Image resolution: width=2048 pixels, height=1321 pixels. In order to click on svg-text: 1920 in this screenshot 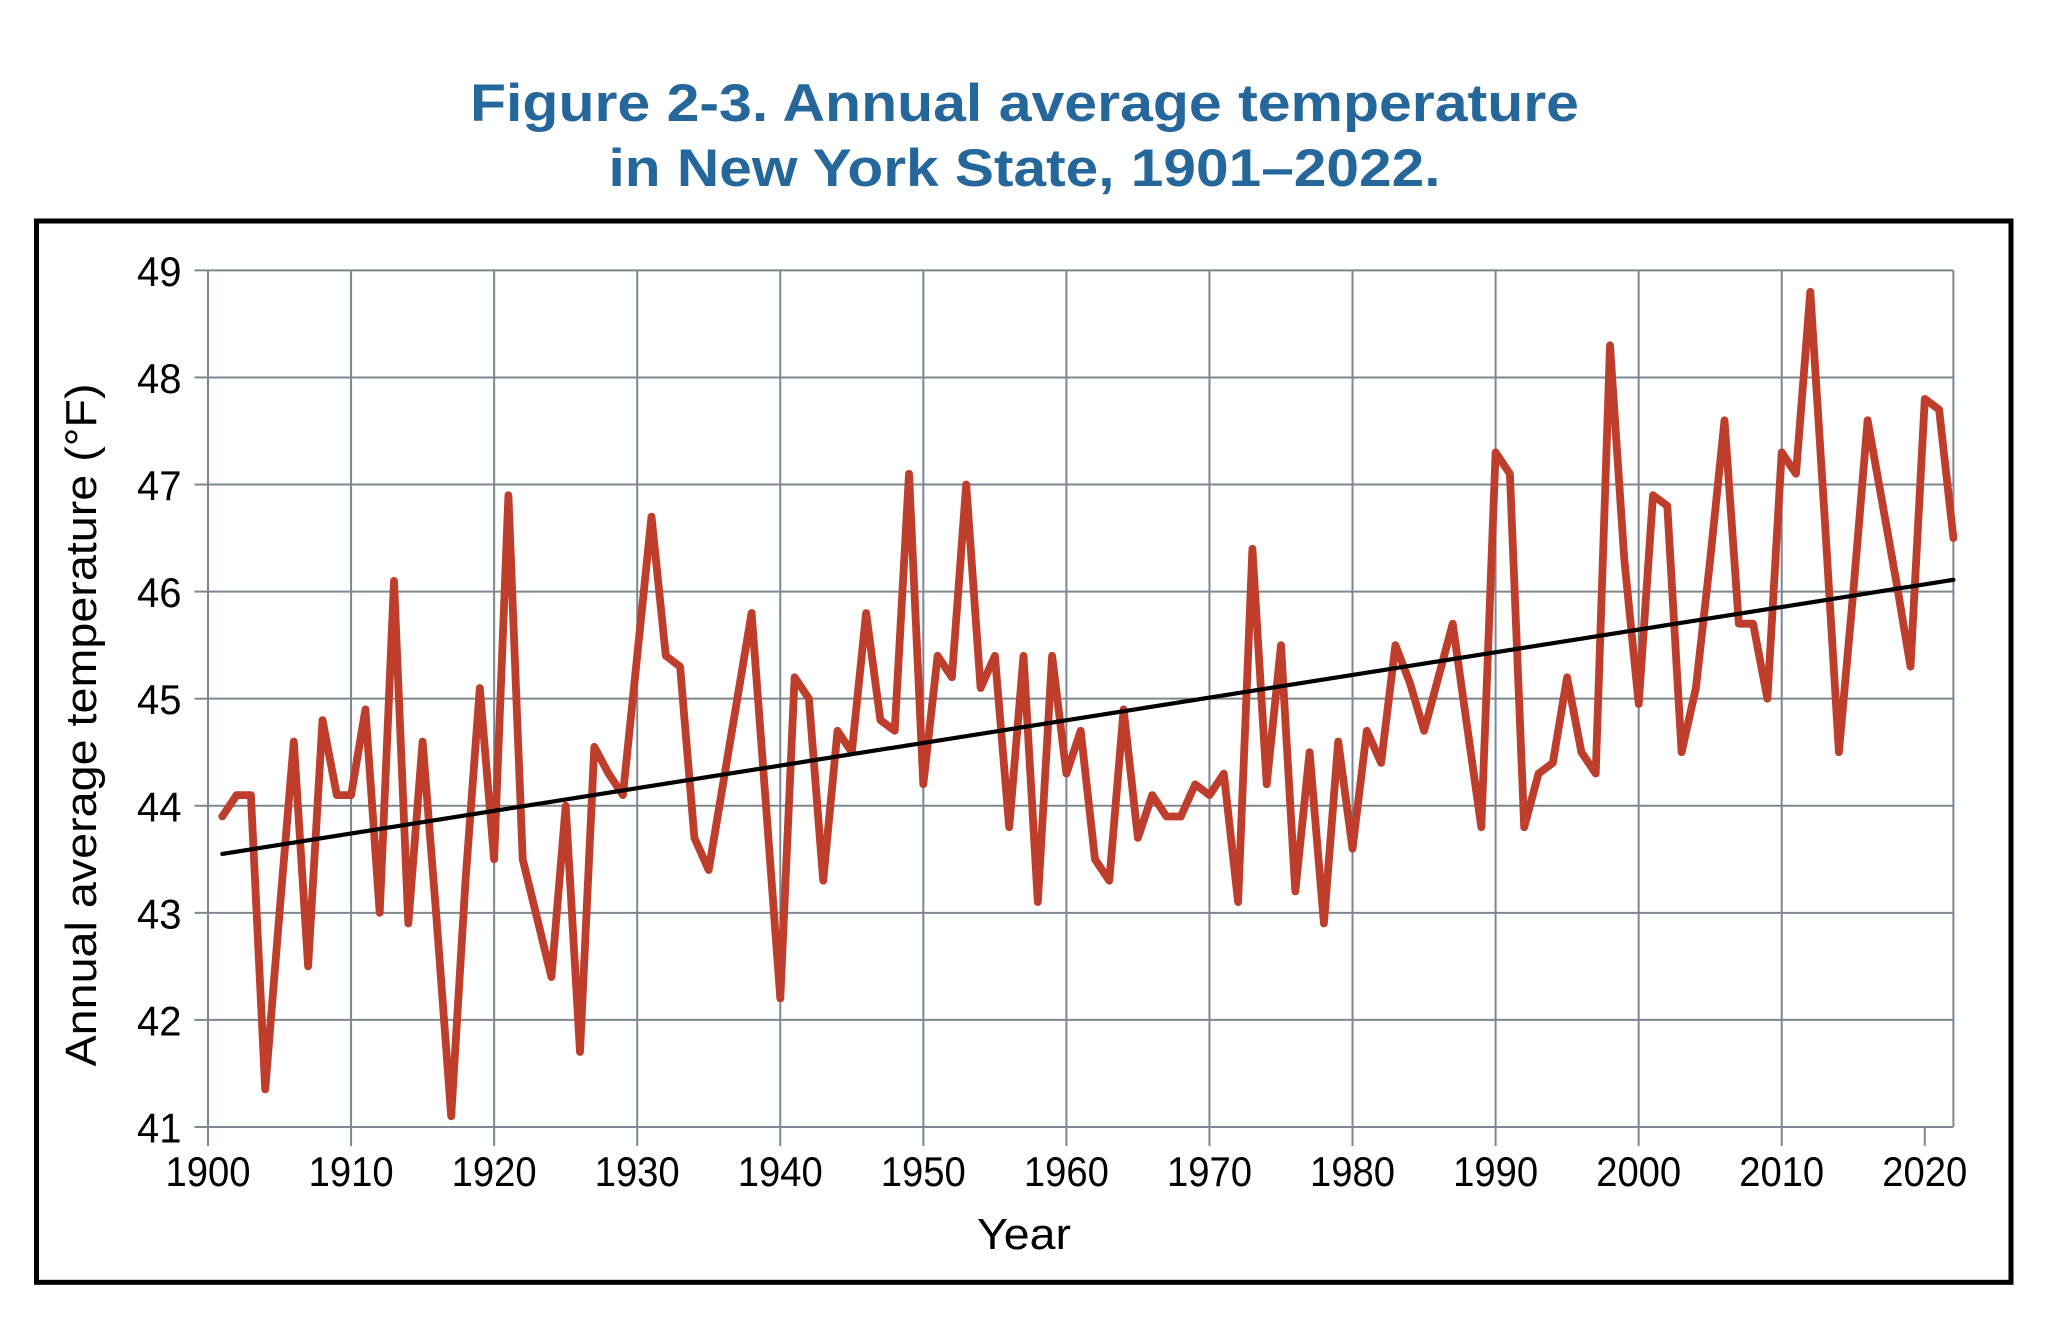, I will do `click(494, 1171)`.